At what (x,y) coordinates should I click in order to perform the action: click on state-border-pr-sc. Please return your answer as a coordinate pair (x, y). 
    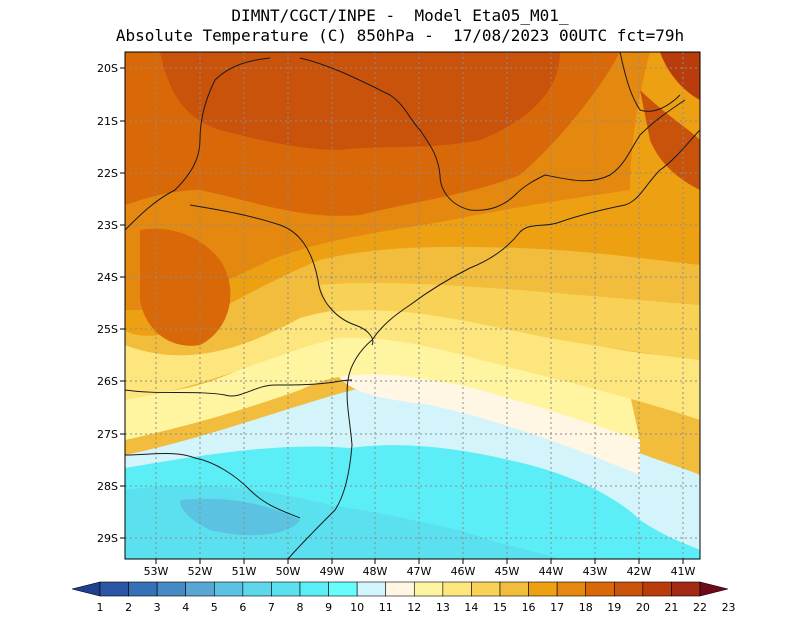
    Looking at the image, I should click on (239, 388).